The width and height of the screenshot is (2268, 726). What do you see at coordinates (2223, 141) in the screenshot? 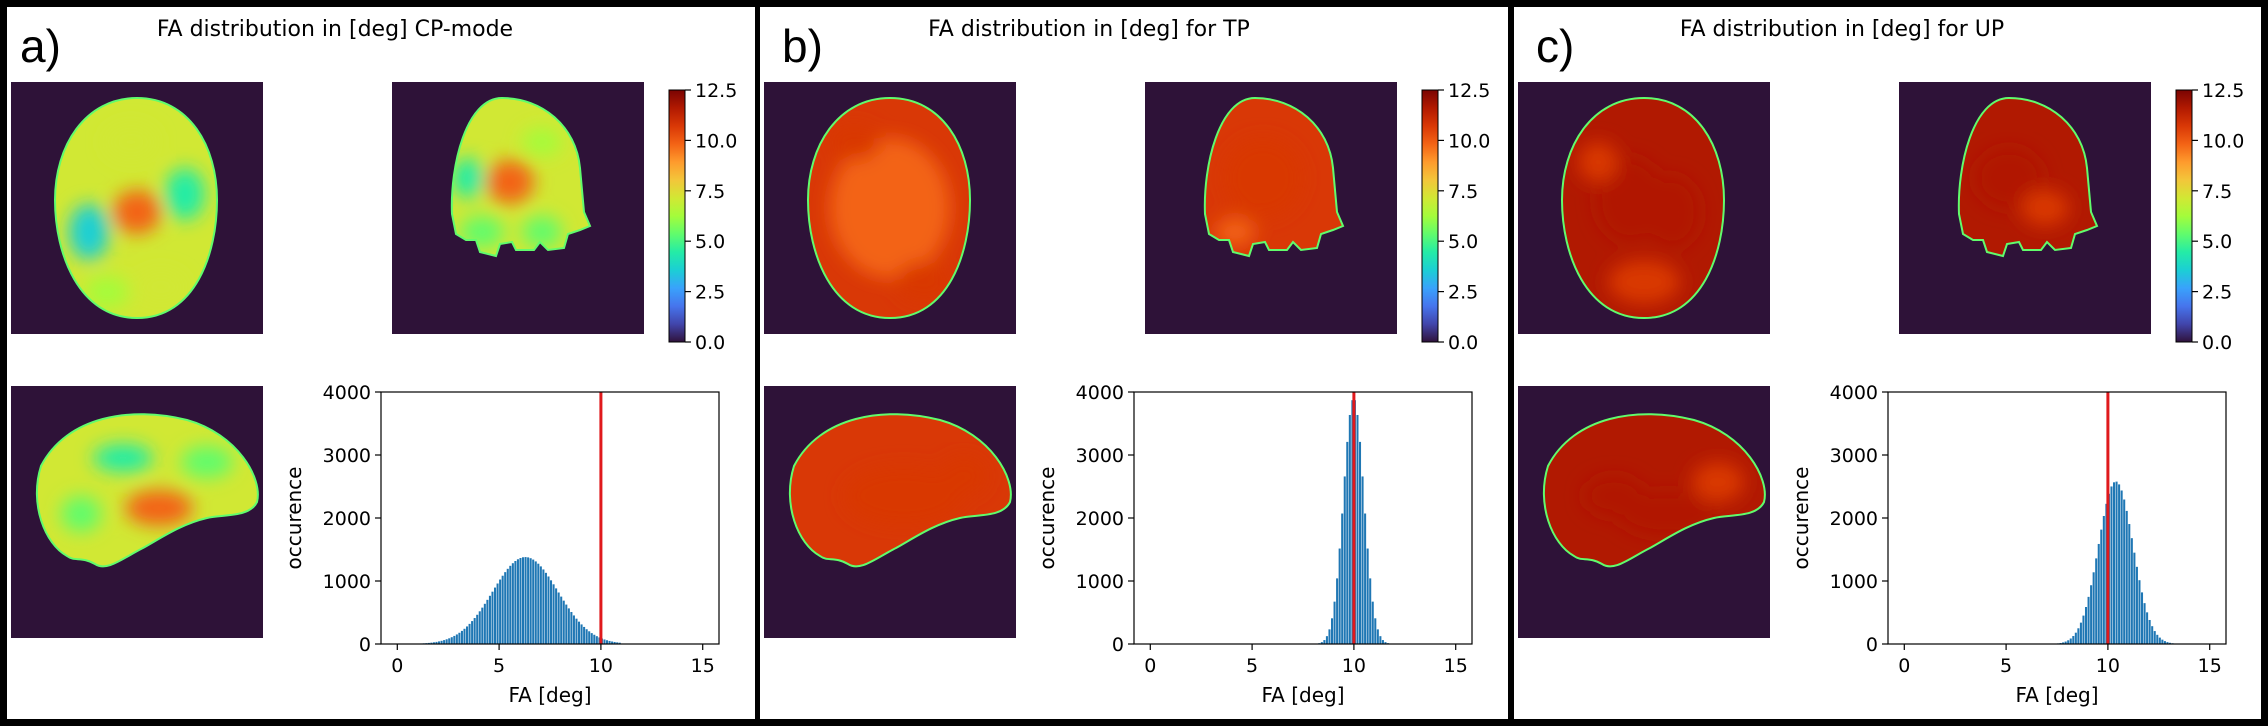
I see `colorbar-tick-label: 10.0` at bounding box center [2223, 141].